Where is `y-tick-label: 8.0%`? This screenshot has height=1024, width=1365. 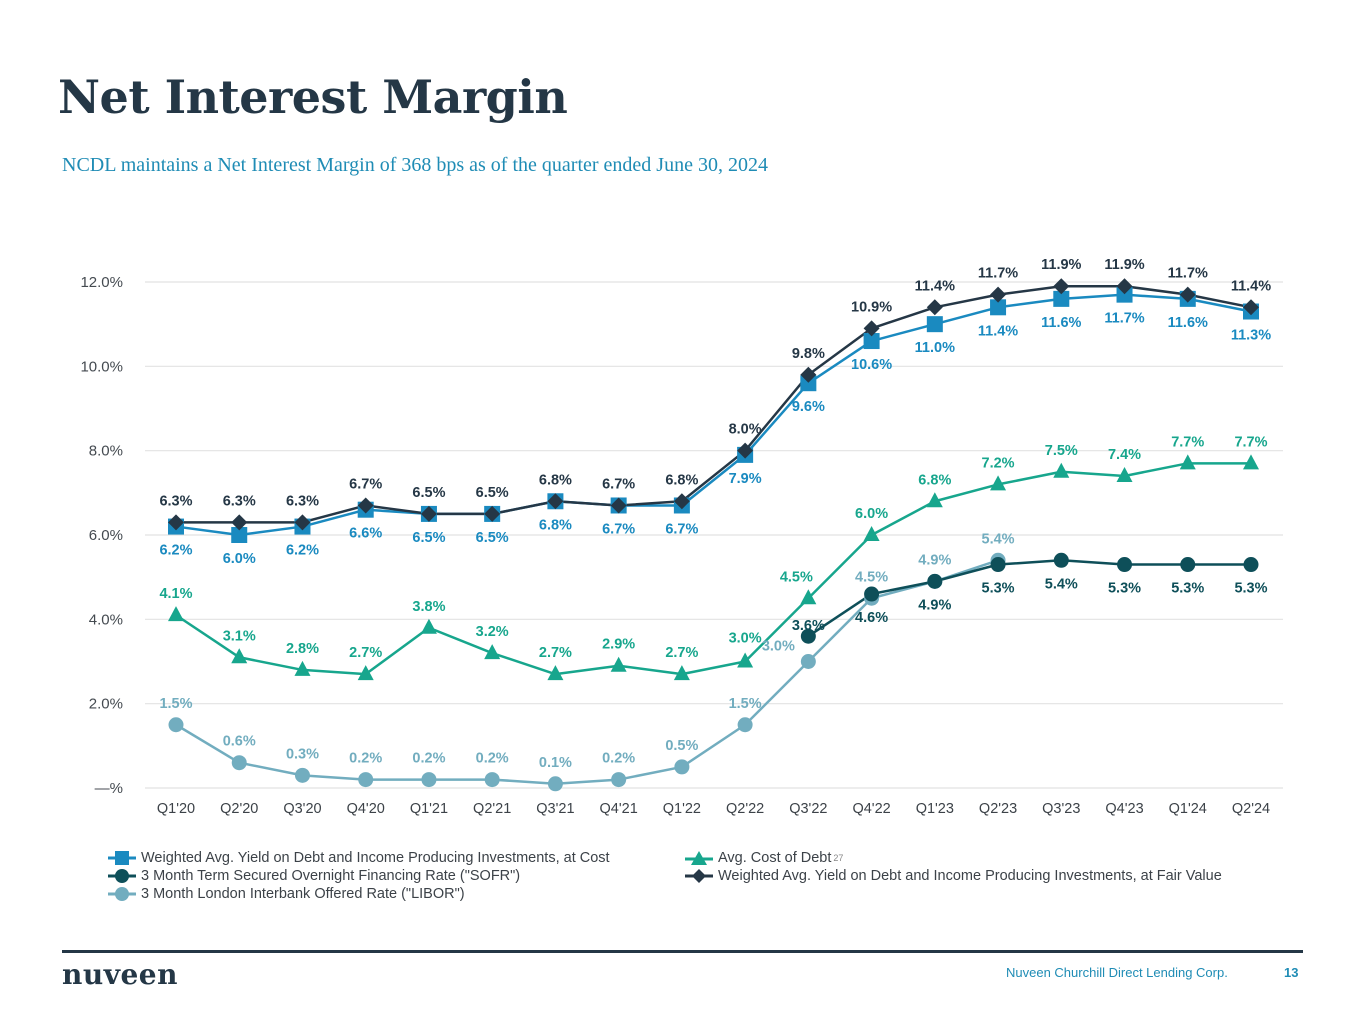 y-tick-label: 8.0% is located at coordinates (106, 451).